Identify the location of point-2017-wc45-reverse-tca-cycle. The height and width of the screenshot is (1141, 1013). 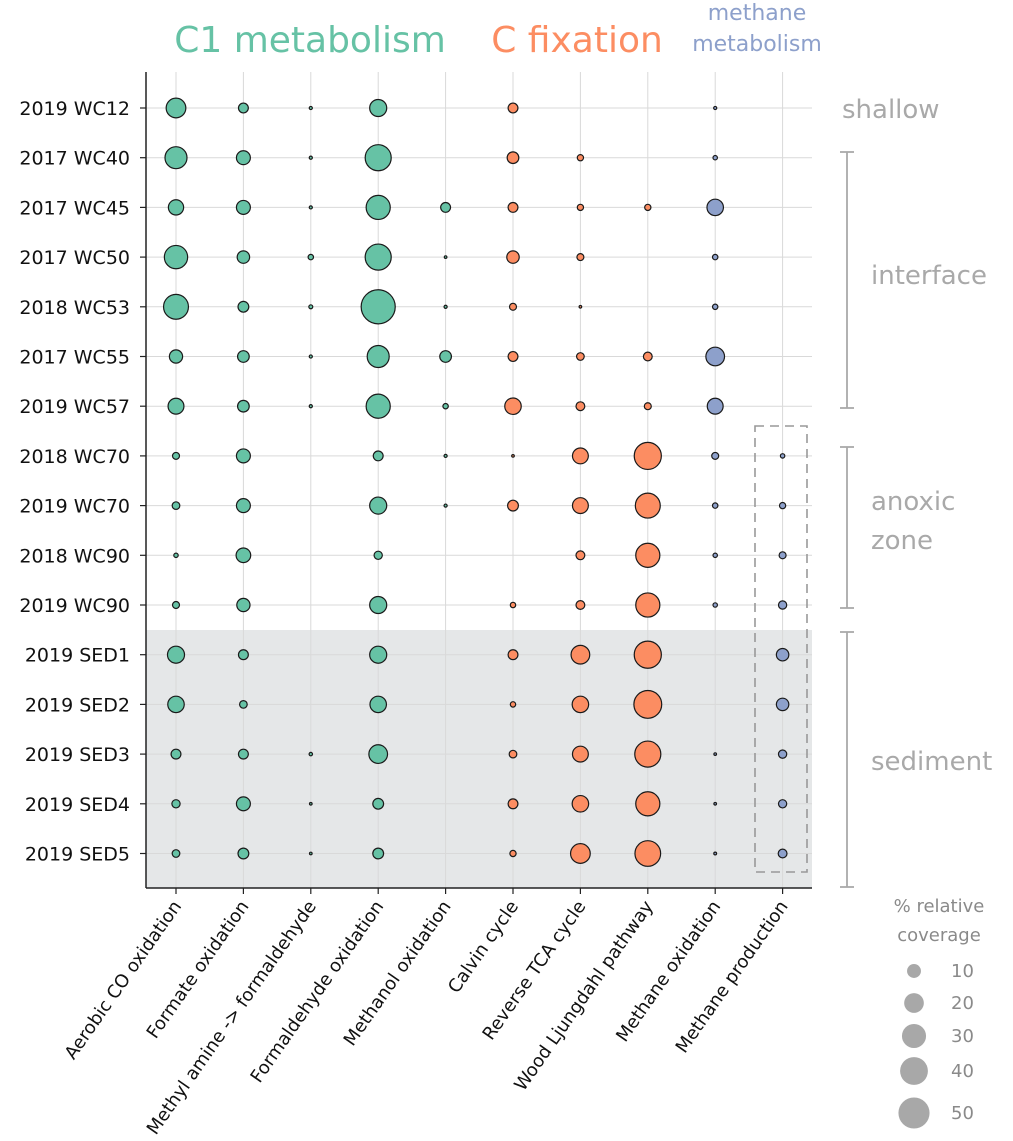
(580, 207).